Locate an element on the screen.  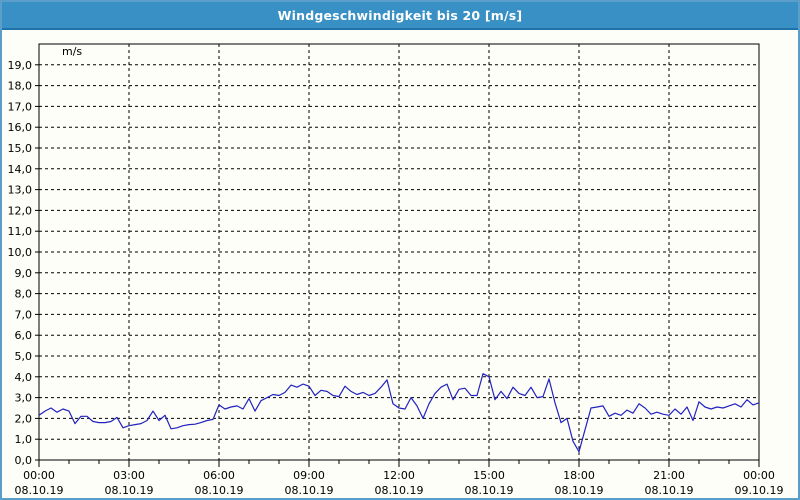
svg-text: 12,0 is located at coordinates (20, 210).